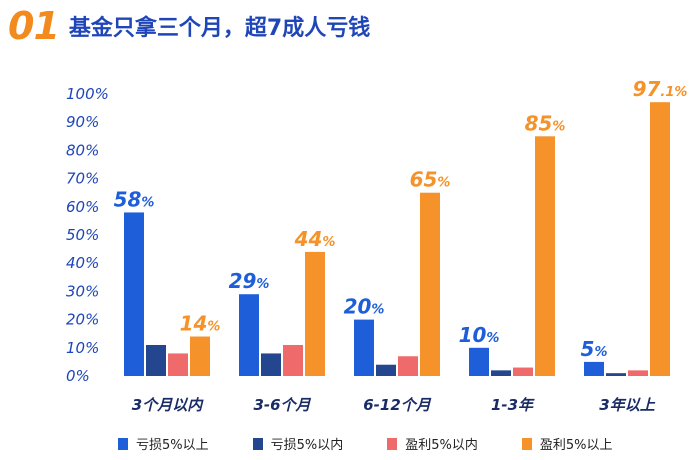 The image size is (700, 460). What do you see at coordinates (82, 235) in the screenshot?
I see `y-tick-label: 50%` at bounding box center [82, 235].